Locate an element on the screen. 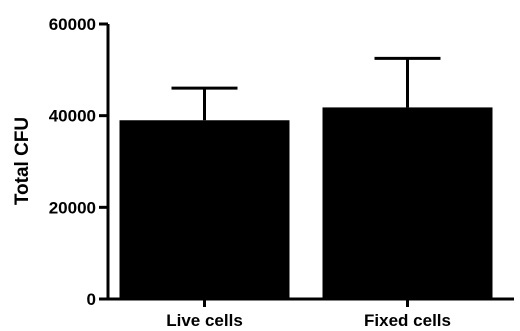 The width and height of the screenshot is (520, 331). error-bars is located at coordinates (306, 88).